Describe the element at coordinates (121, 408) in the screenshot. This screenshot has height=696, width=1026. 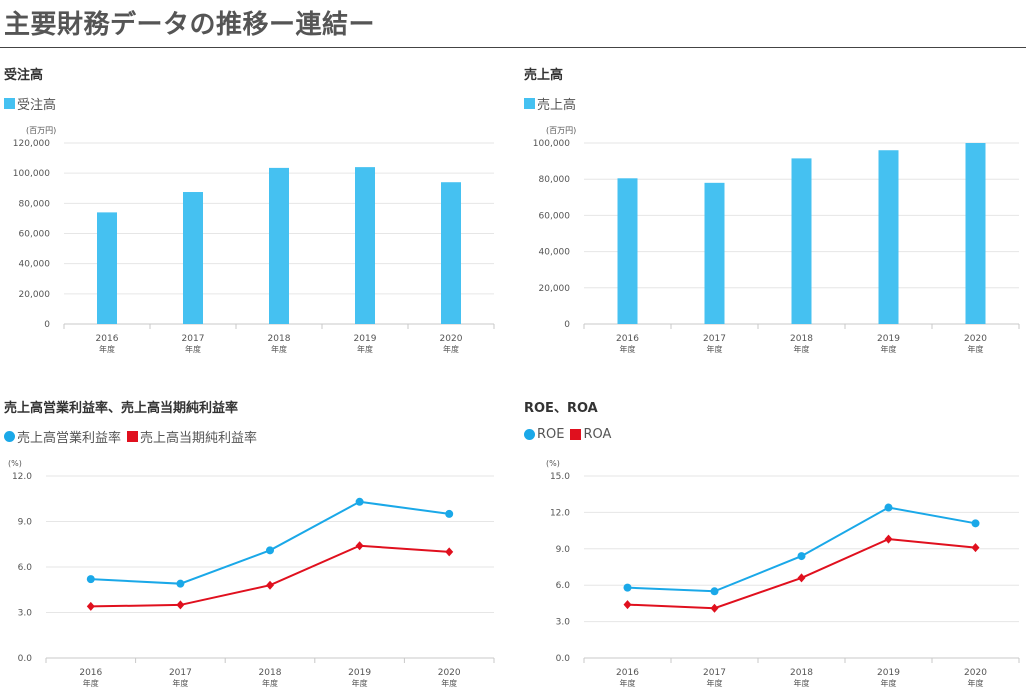
I see `chart-title-margins: 売上高営業利益率、売上高当期純利益率` at that location.